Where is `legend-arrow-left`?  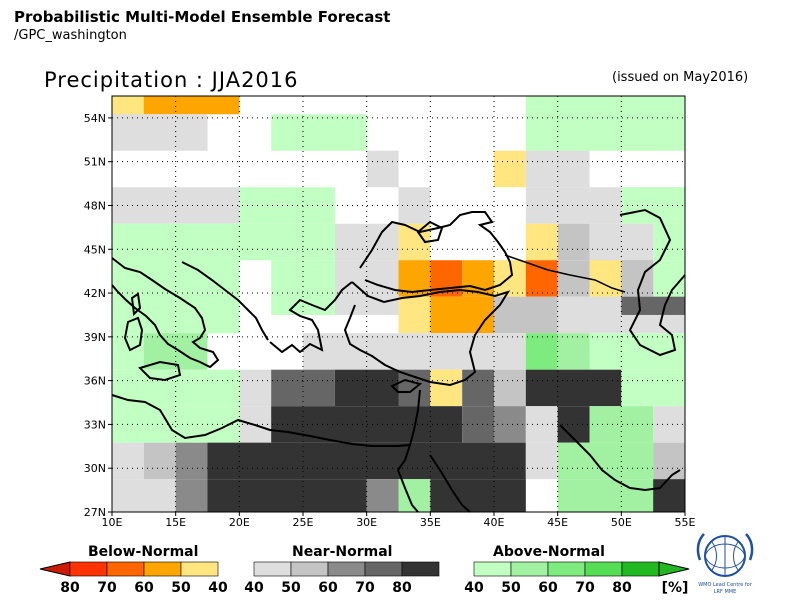 legend-arrow-left is located at coordinates (55, 569).